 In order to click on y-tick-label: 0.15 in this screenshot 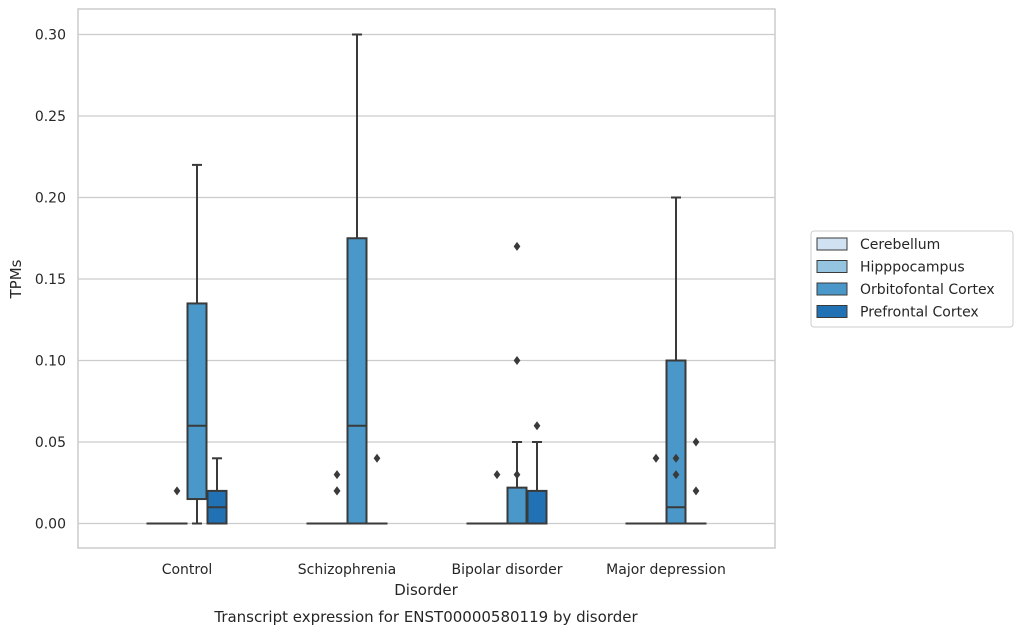, I will do `click(50, 280)`.